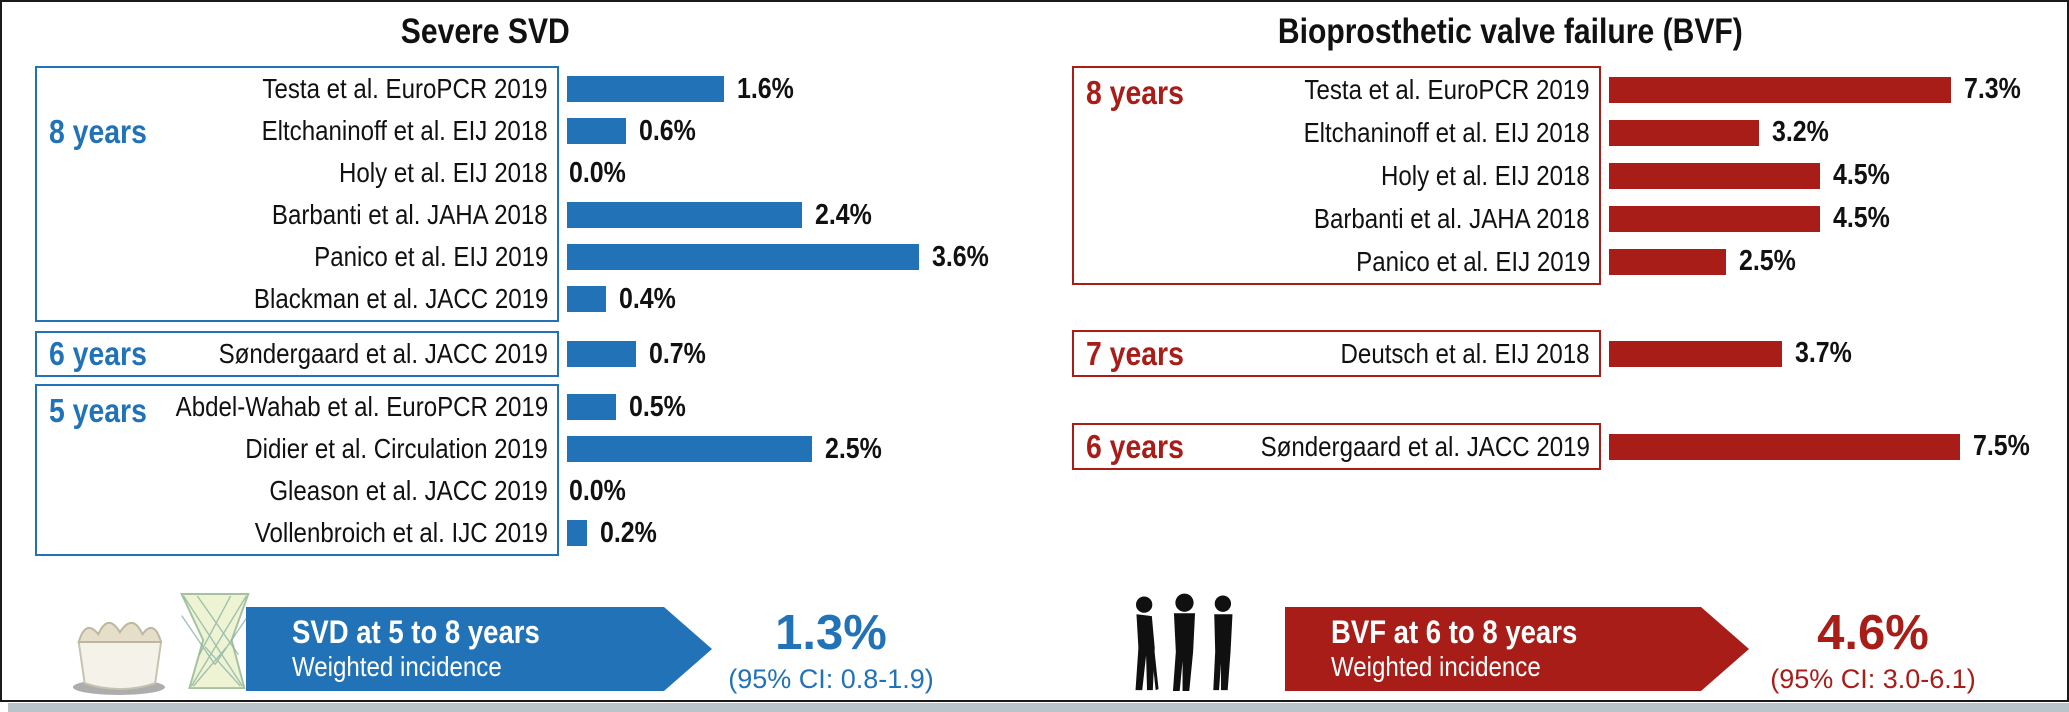 The width and height of the screenshot is (2069, 712). I want to click on study-row: Blackman et al. JACC 2019, so click(297, 299).